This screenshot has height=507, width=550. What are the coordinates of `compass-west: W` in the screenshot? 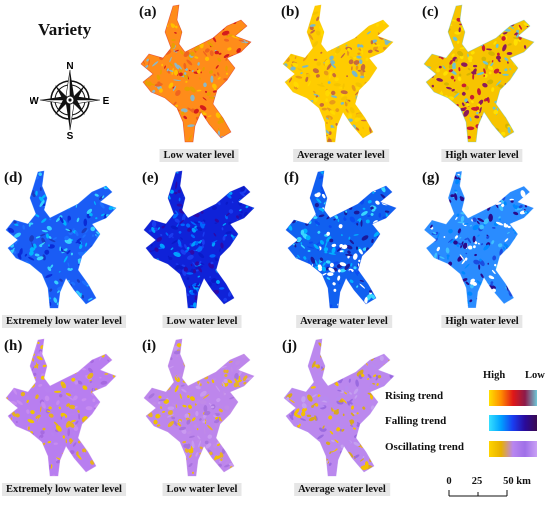 It's located at (34, 101).